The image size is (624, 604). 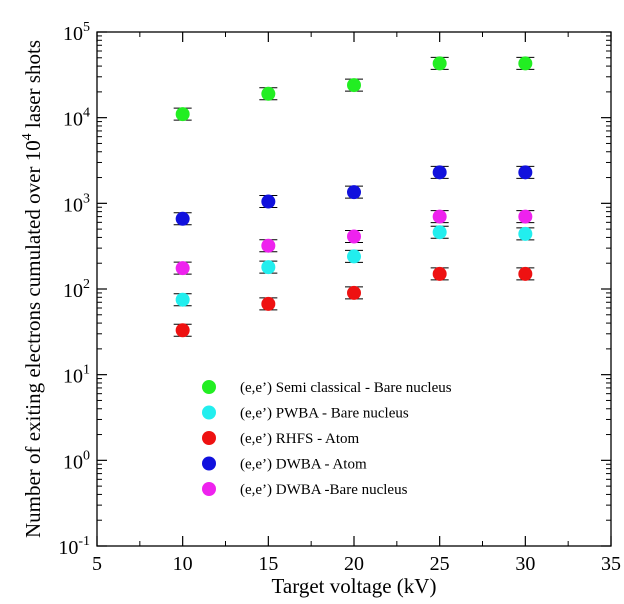 What do you see at coordinates (86, 27) in the screenshot?
I see `y-tick-exponent: 5` at bounding box center [86, 27].